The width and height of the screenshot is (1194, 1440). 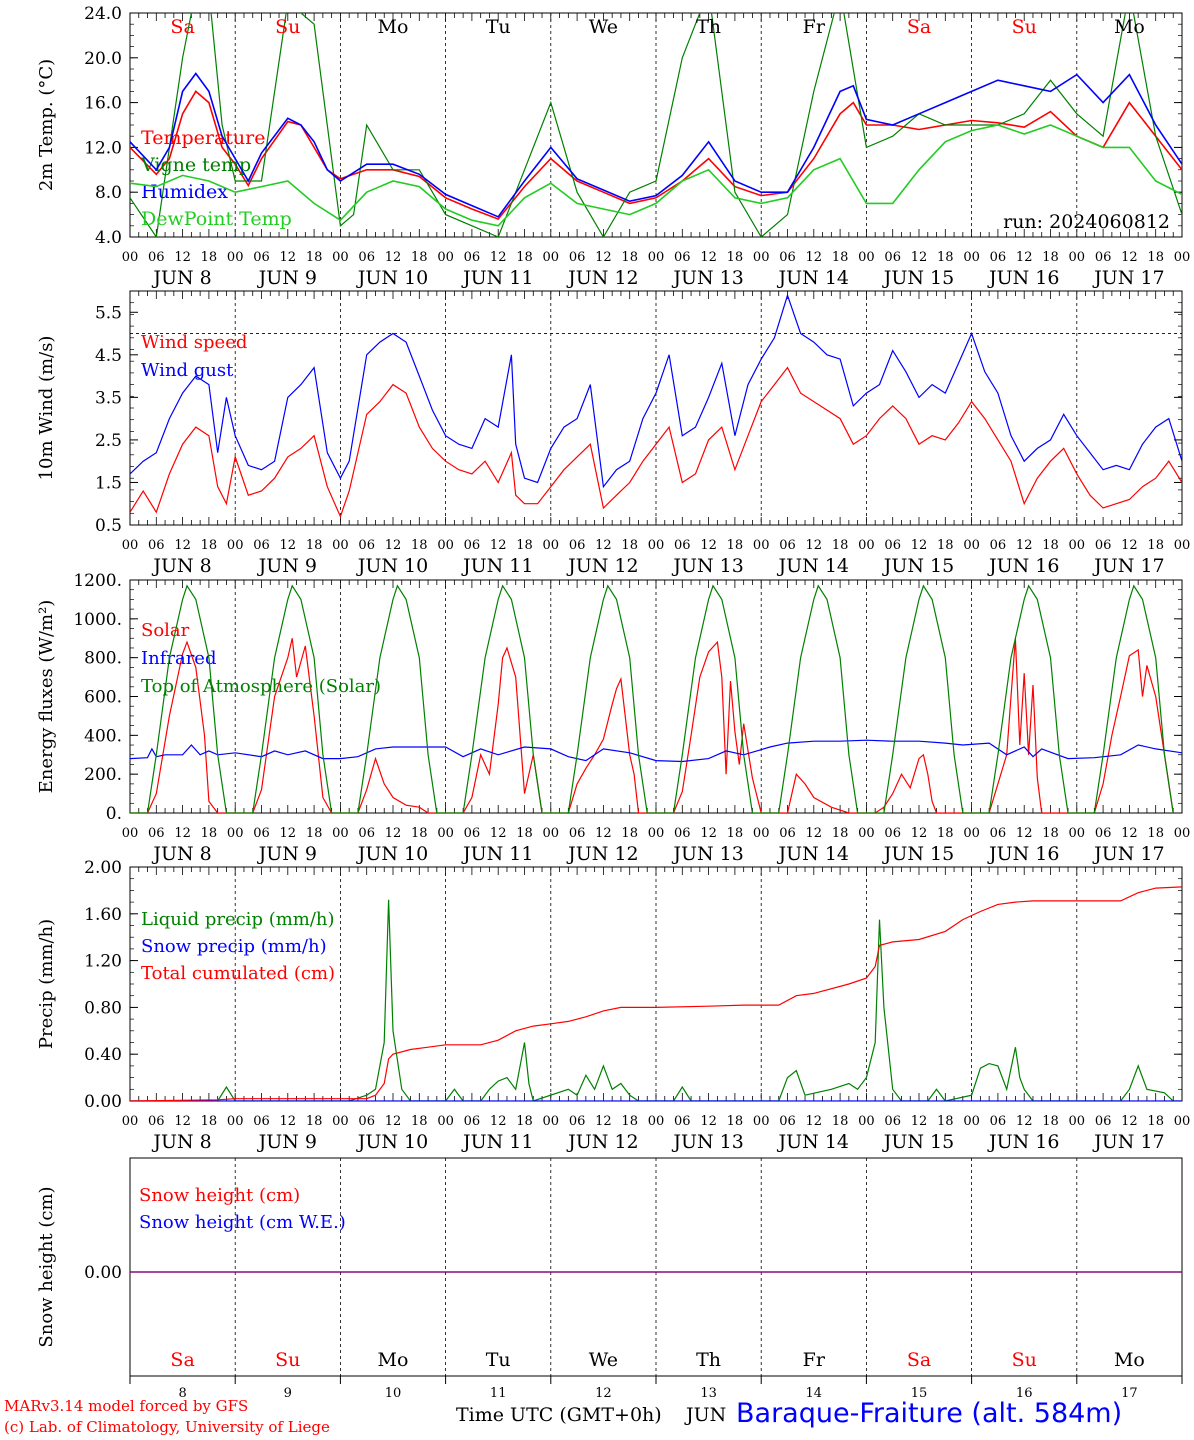 I want to click on date-label: JUN 8, so click(x=181, y=278).